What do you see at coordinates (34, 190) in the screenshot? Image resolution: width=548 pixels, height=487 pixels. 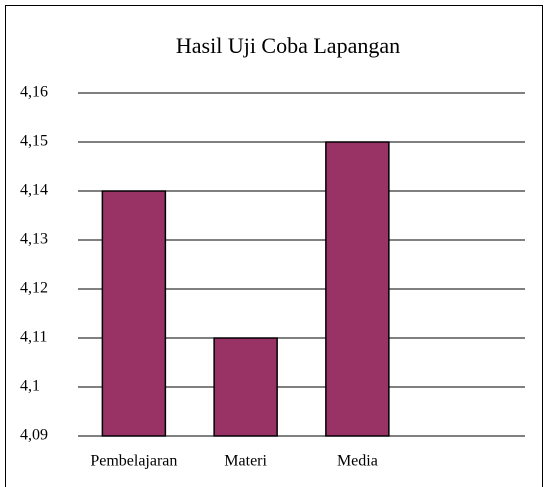 I see `y-tick-label: 4,14` at bounding box center [34, 190].